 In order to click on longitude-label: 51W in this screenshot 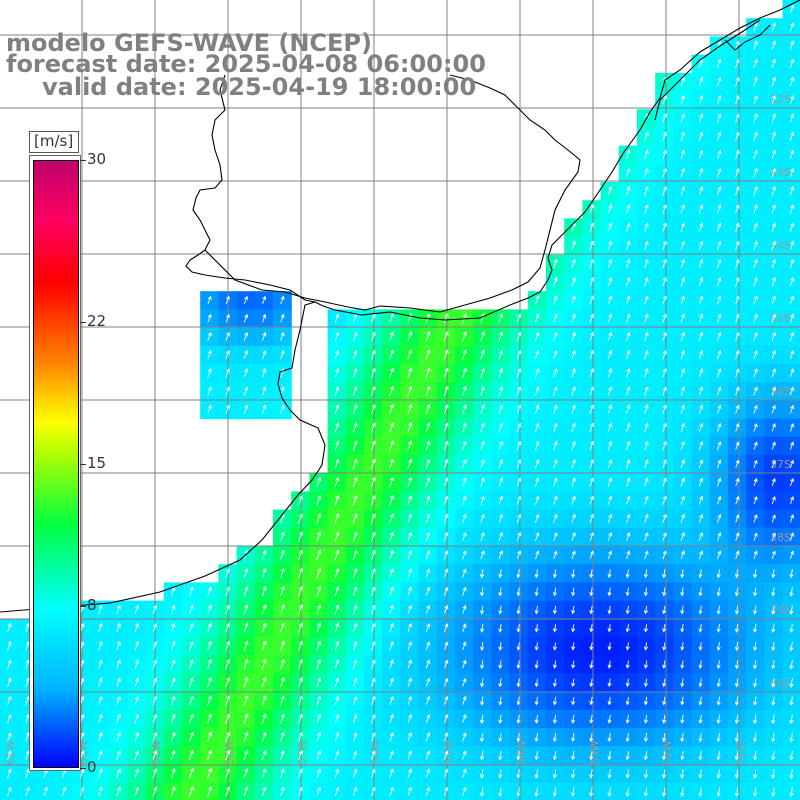, I will do `click(740, 752)`.